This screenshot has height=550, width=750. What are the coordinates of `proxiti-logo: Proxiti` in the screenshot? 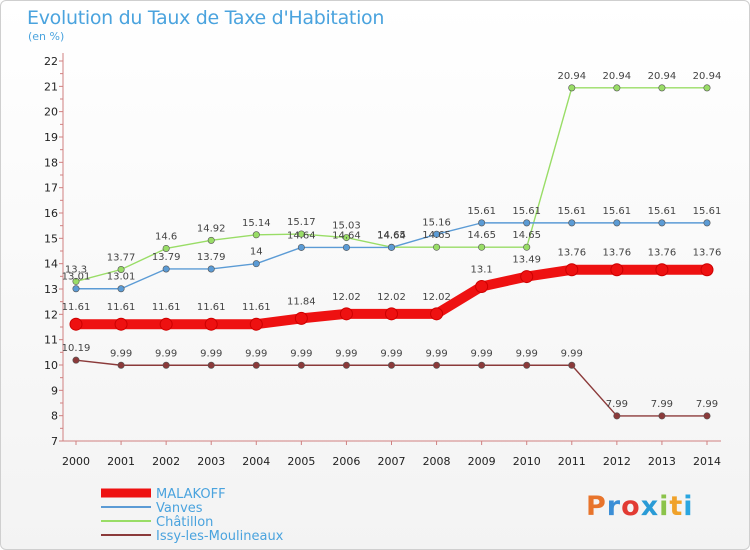 It's located at (640, 506).